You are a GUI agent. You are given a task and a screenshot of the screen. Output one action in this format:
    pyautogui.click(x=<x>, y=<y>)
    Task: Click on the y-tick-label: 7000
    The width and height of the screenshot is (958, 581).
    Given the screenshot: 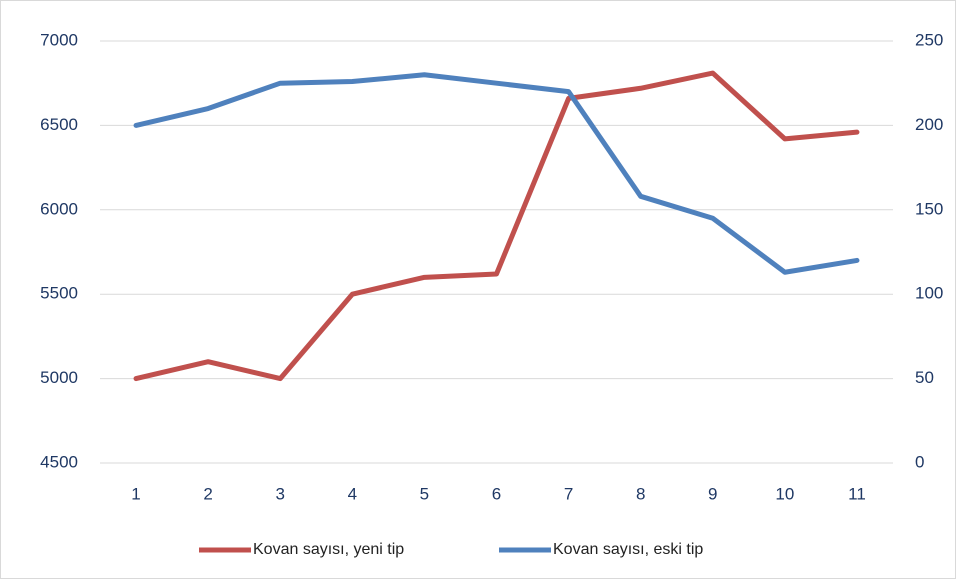 What is the action you would take?
    pyautogui.click(x=59, y=39)
    